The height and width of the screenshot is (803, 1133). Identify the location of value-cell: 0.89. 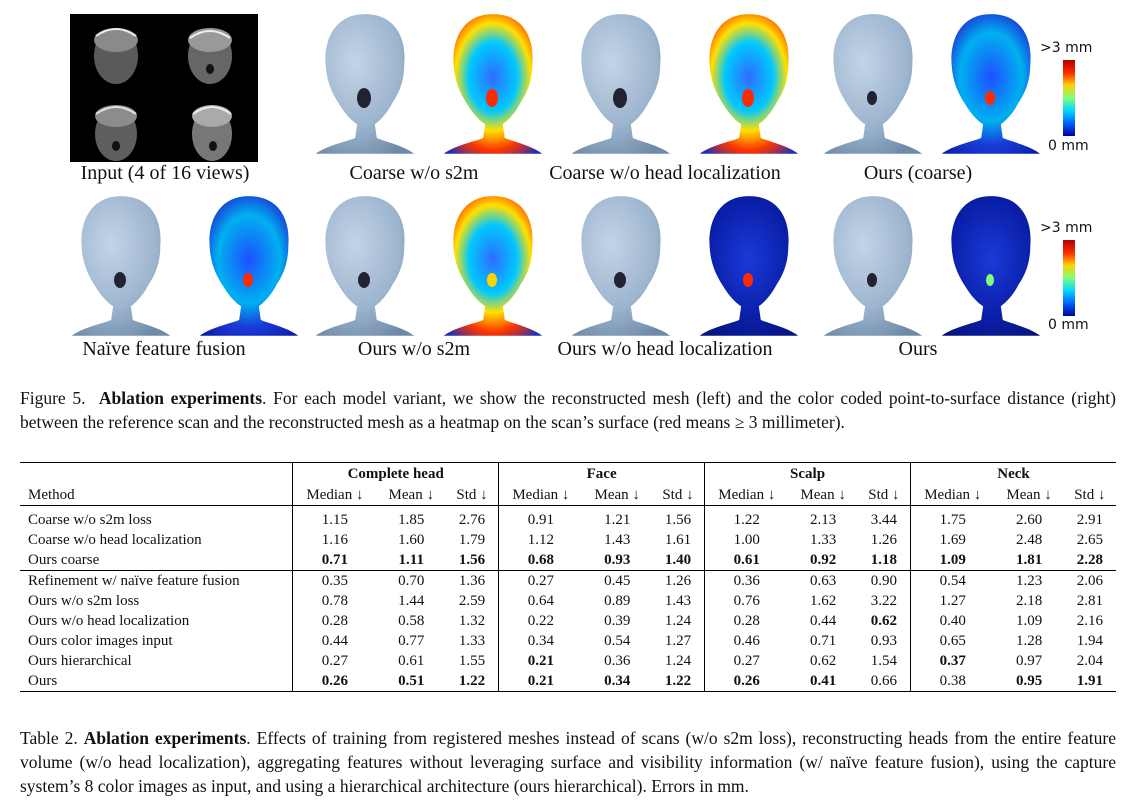
(617, 600).